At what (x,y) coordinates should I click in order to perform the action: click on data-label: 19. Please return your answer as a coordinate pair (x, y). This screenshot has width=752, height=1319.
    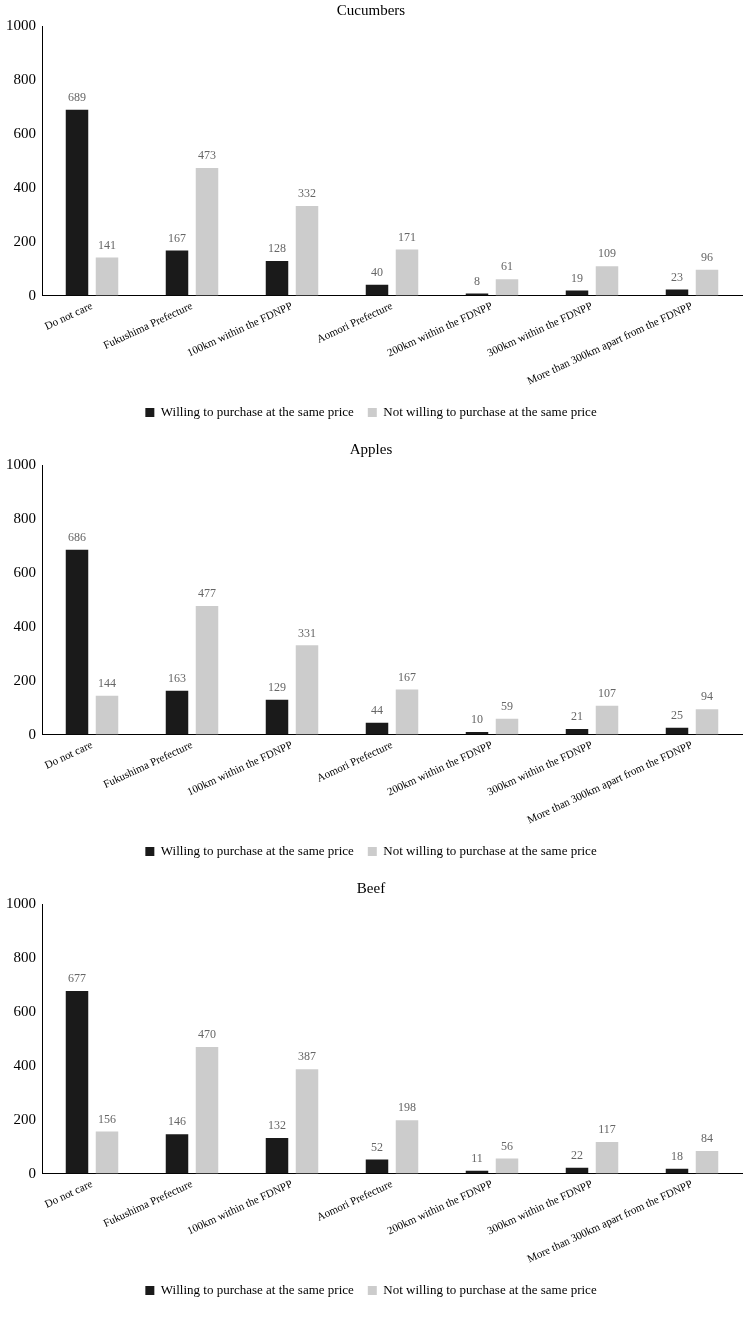
    Looking at the image, I should click on (577, 277).